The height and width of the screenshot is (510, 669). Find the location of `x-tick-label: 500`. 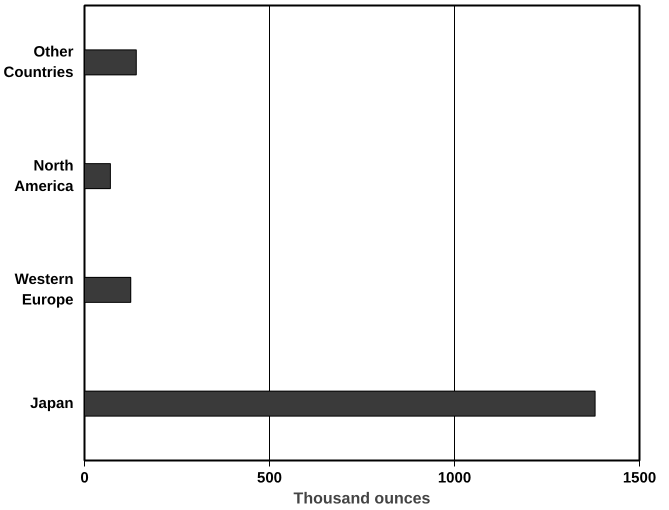

x-tick-label: 500 is located at coordinates (269, 478).